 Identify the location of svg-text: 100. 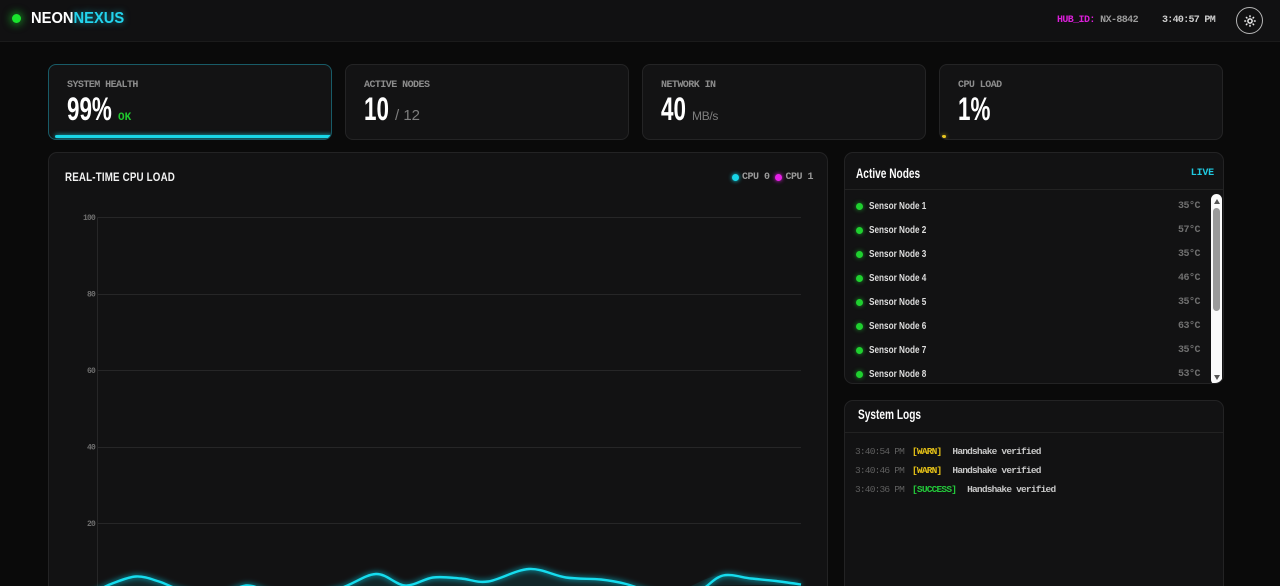
(89, 218).